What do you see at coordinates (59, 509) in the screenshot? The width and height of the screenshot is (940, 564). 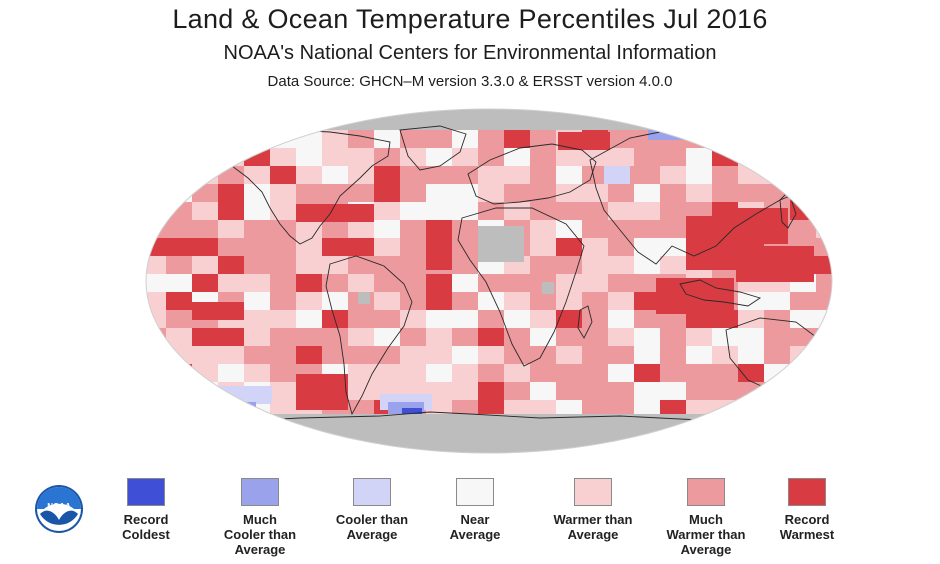 I see `noaa-logo-icon: NOAA` at bounding box center [59, 509].